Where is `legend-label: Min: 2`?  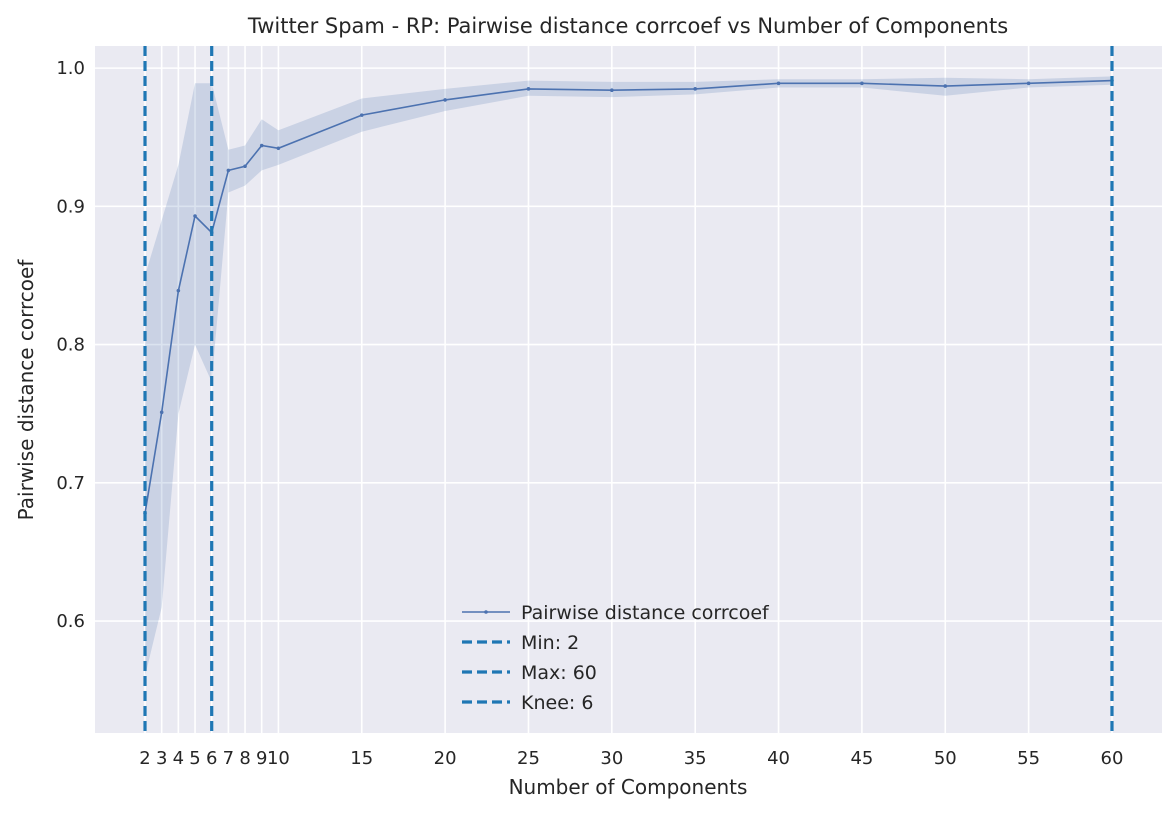
legend-label: Min: 2 is located at coordinates (550, 643).